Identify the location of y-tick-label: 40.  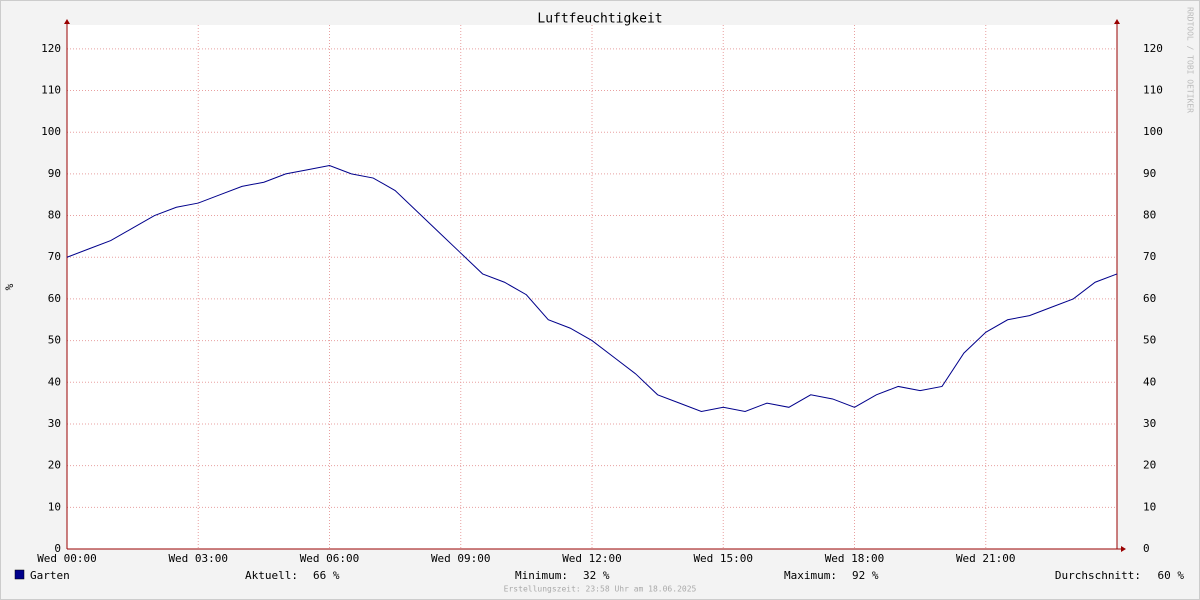
(54, 381).